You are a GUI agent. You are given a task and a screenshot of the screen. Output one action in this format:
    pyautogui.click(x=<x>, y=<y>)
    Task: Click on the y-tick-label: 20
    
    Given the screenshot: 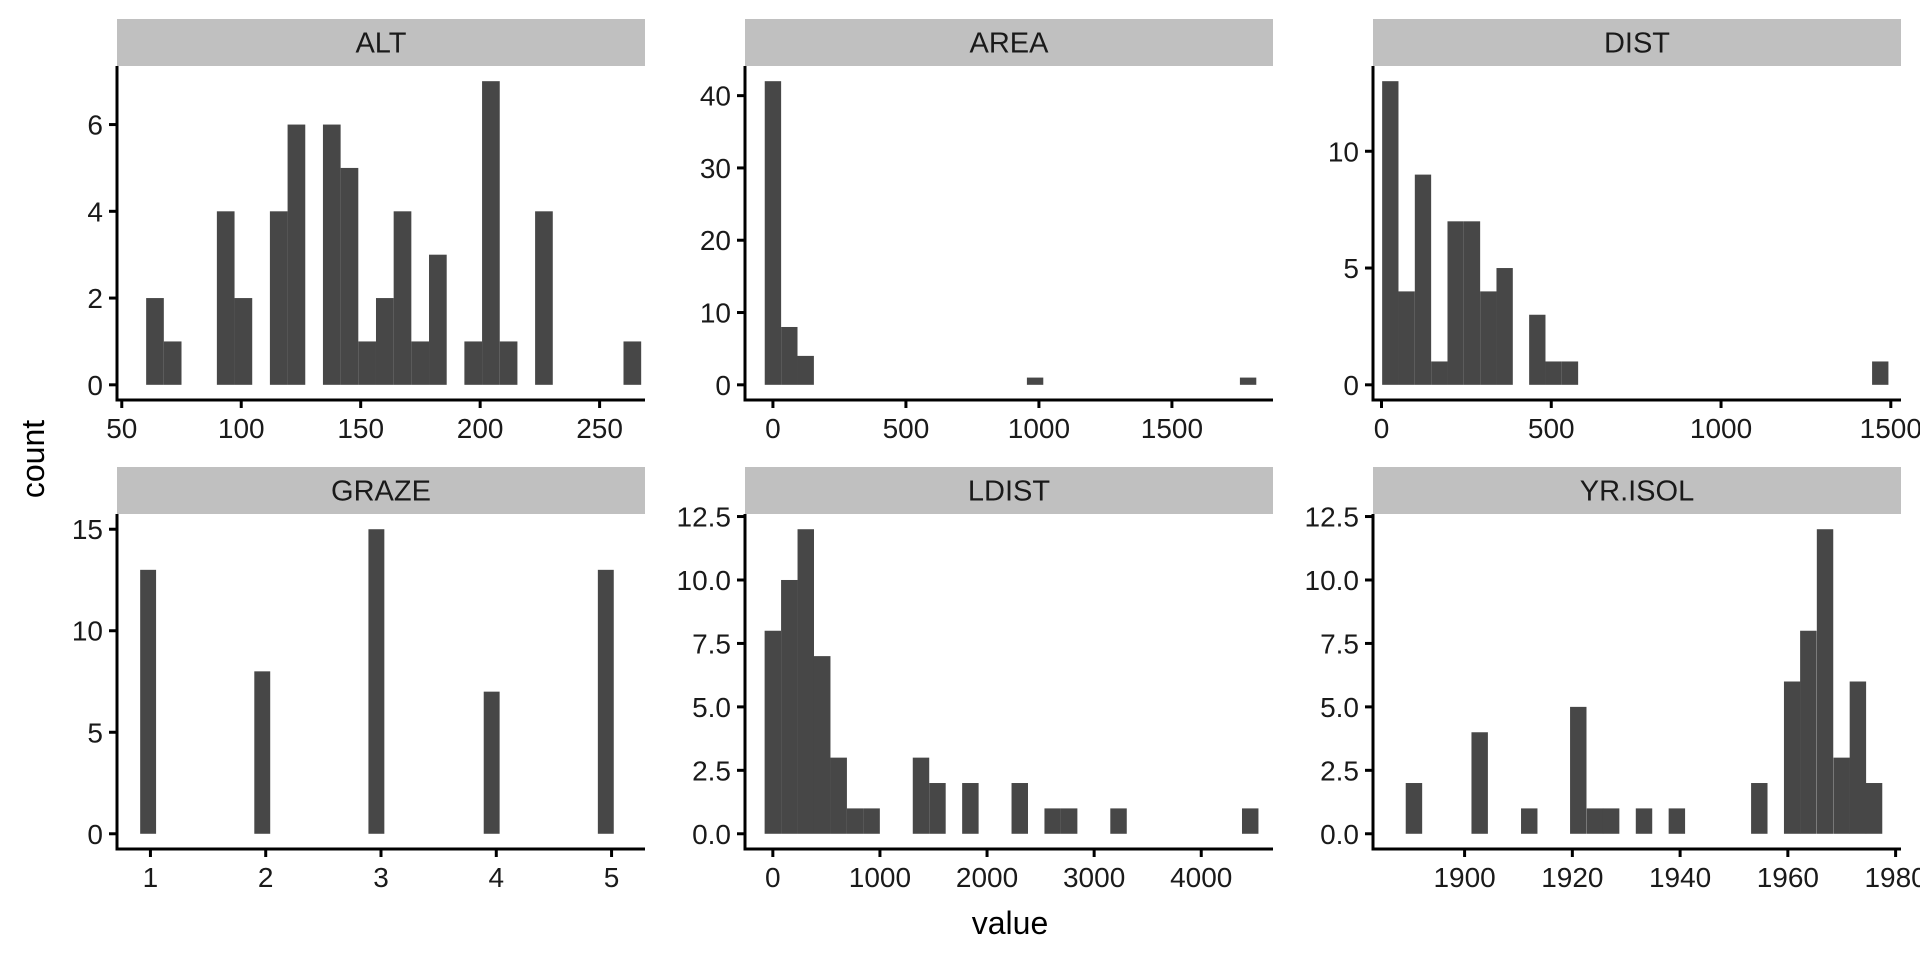 What is the action you would take?
    pyautogui.click(x=715, y=240)
    